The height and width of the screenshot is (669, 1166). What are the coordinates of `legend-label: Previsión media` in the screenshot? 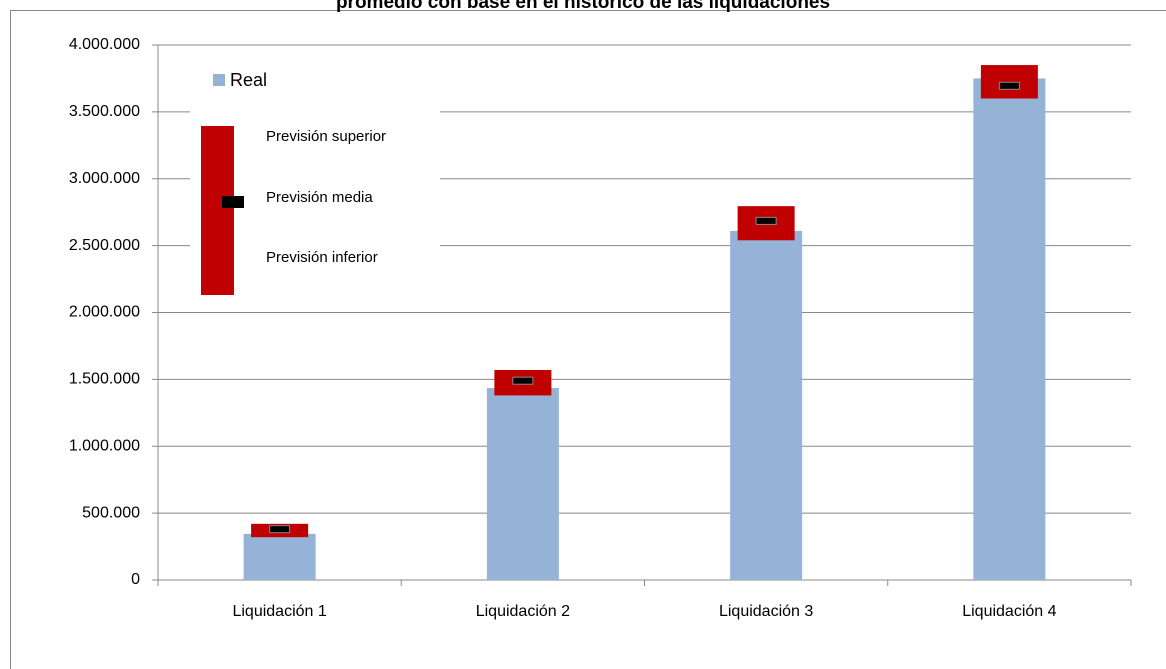 It's located at (319, 197).